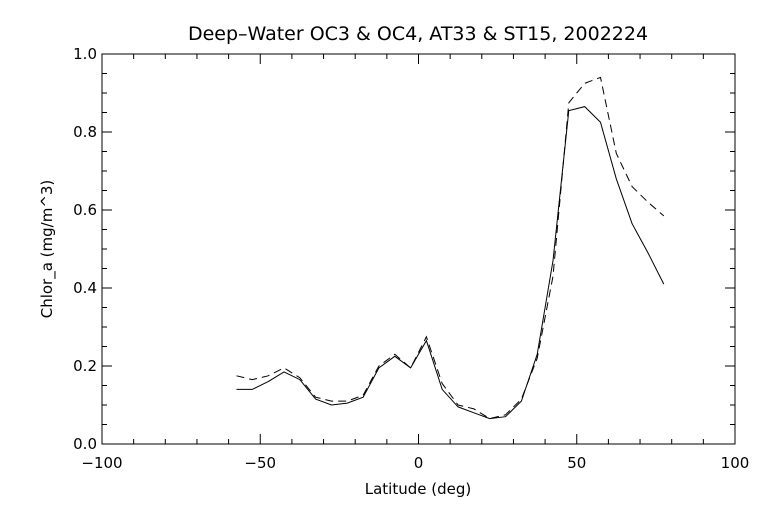 The height and width of the screenshot is (512, 768). What do you see at coordinates (419, 463) in the screenshot?
I see `x-tick-label: 0` at bounding box center [419, 463].